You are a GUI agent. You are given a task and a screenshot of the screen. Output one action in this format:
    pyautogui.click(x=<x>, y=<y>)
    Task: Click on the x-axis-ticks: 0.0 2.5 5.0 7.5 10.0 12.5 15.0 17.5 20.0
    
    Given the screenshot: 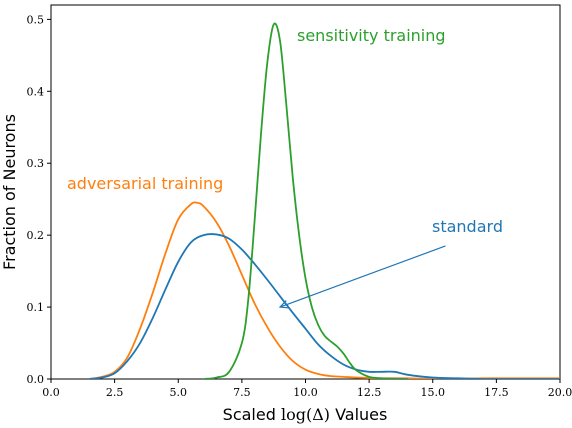 What is the action you would take?
    pyautogui.click(x=307, y=389)
    